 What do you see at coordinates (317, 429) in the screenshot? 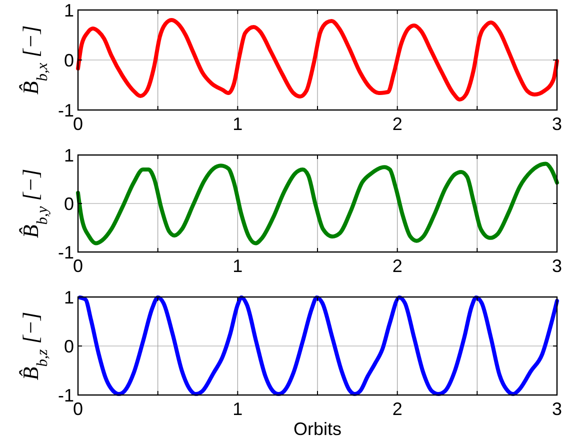
I see `x-axis-title: Orbits` at bounding box center [317, 429].